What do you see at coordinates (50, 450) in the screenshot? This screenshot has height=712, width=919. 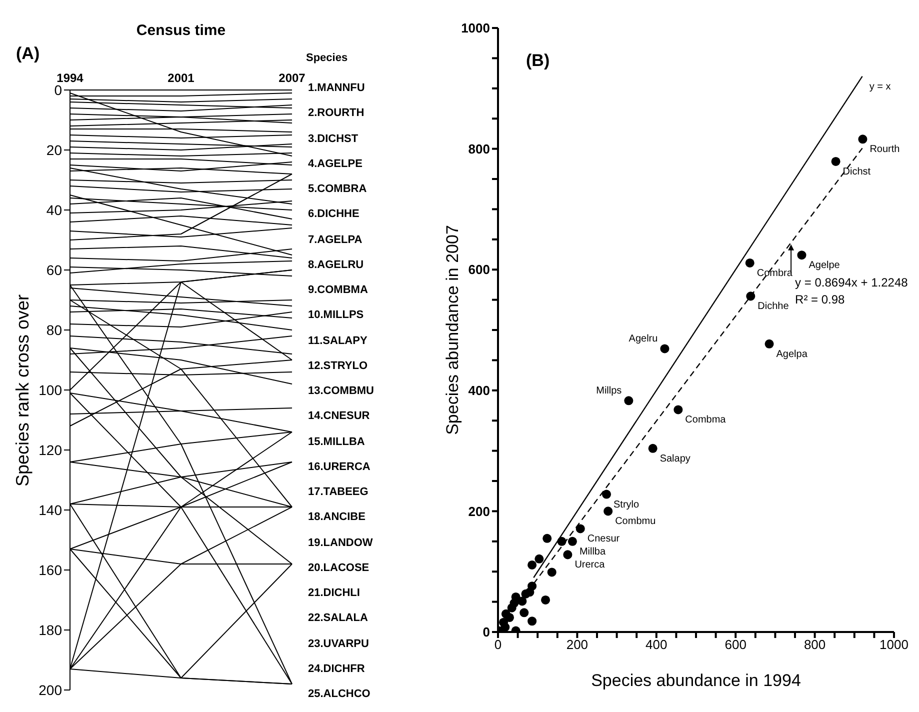 I see `y-tick-label: 120` at bounding box center [50, 450].